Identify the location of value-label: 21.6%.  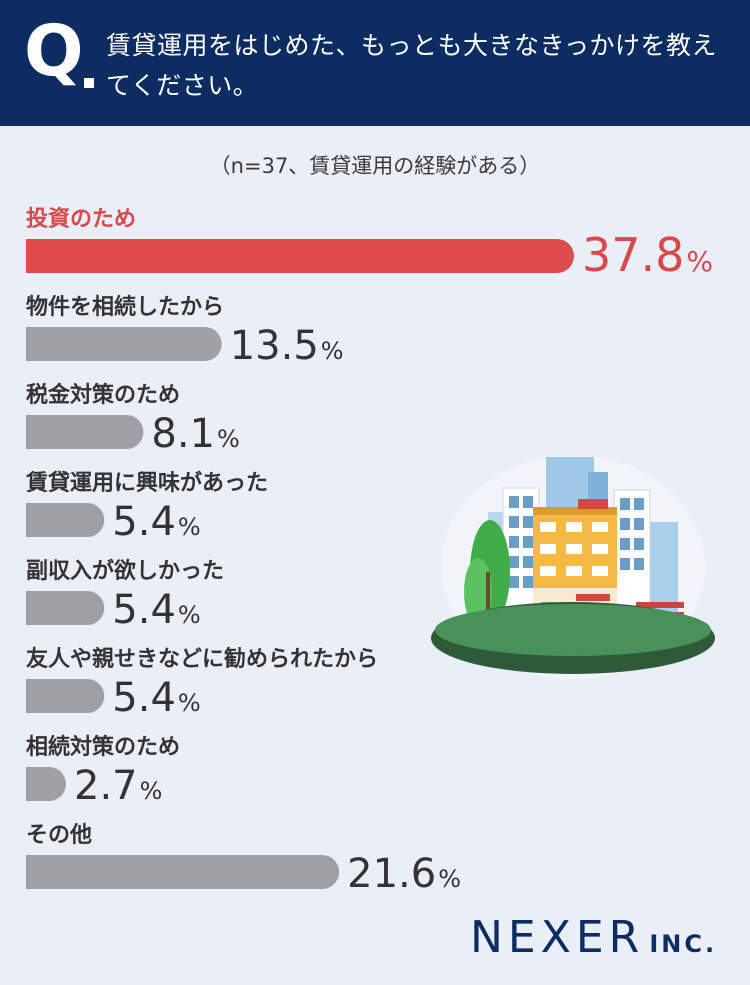
(404, 874).